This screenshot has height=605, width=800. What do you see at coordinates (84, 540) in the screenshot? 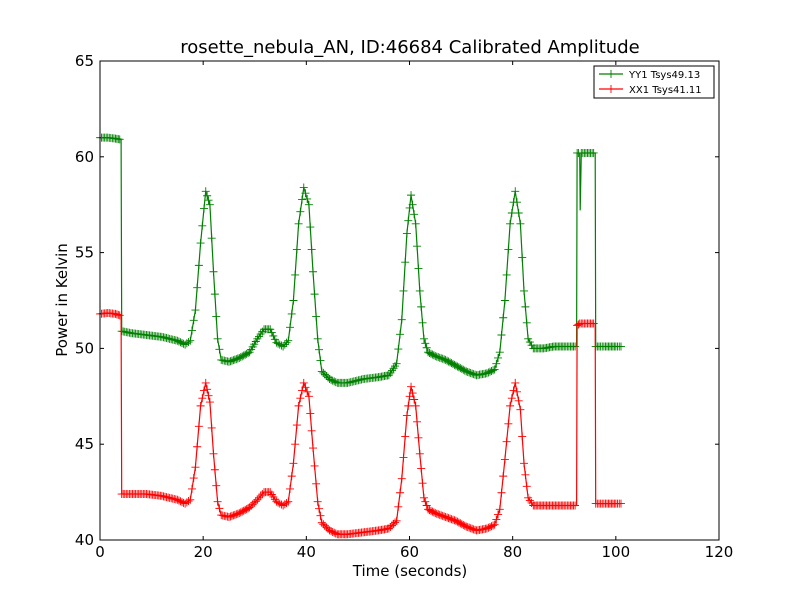
I see `y-tick-label: 40` at bounding box center [84, 540].